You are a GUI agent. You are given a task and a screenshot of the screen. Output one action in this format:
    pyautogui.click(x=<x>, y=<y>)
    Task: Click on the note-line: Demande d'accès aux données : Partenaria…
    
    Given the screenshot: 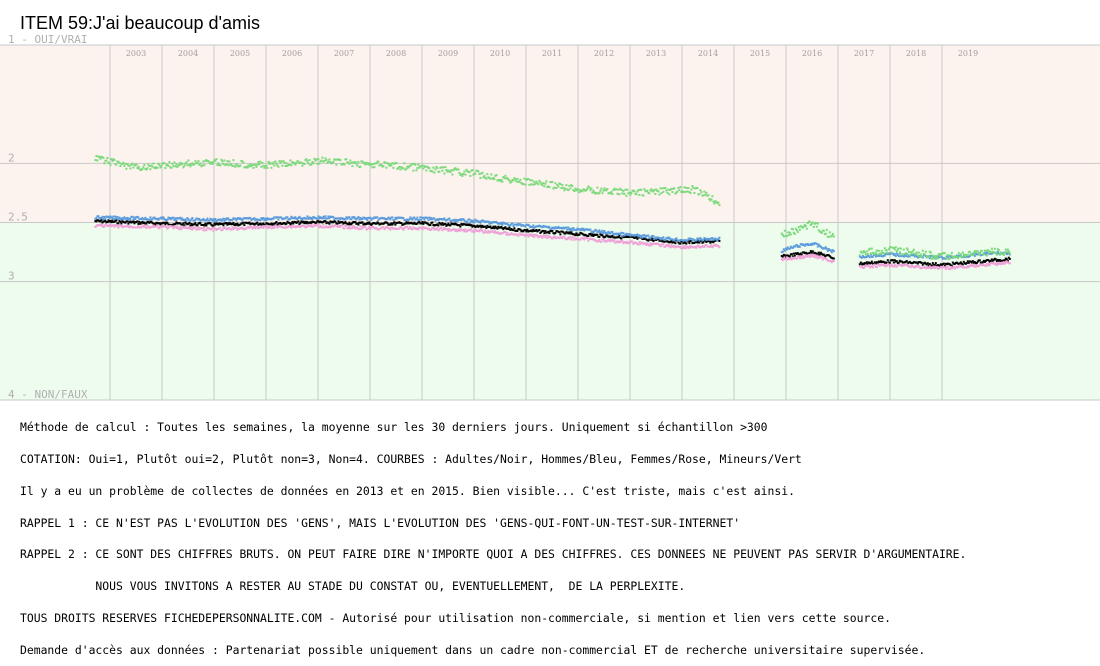 What is the action you would take?
    pyautogui.click(x=473, y=649)
    